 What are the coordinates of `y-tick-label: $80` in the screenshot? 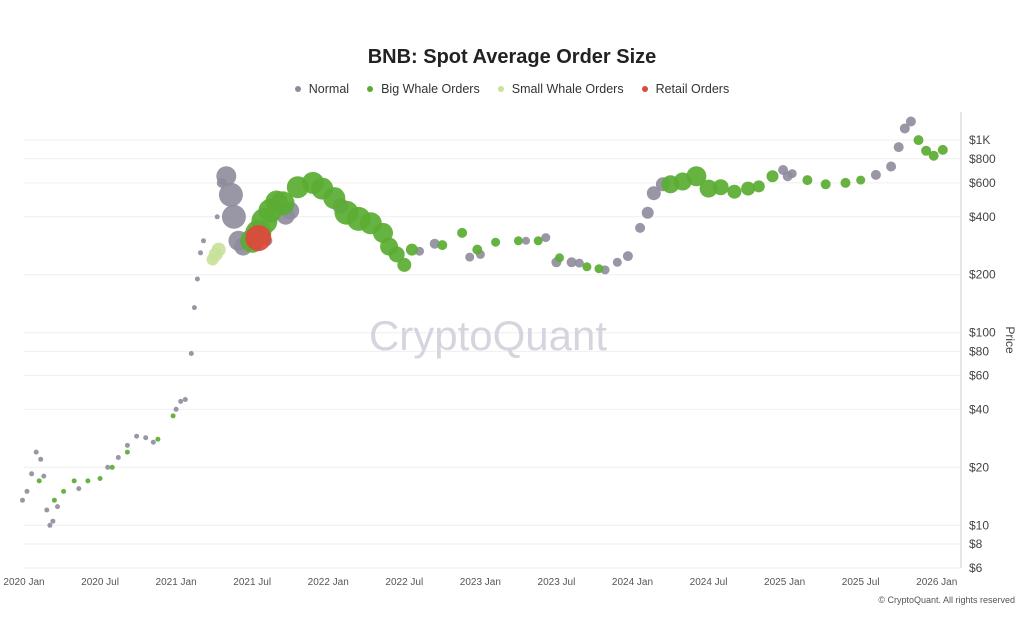 It's located at (979, 351).